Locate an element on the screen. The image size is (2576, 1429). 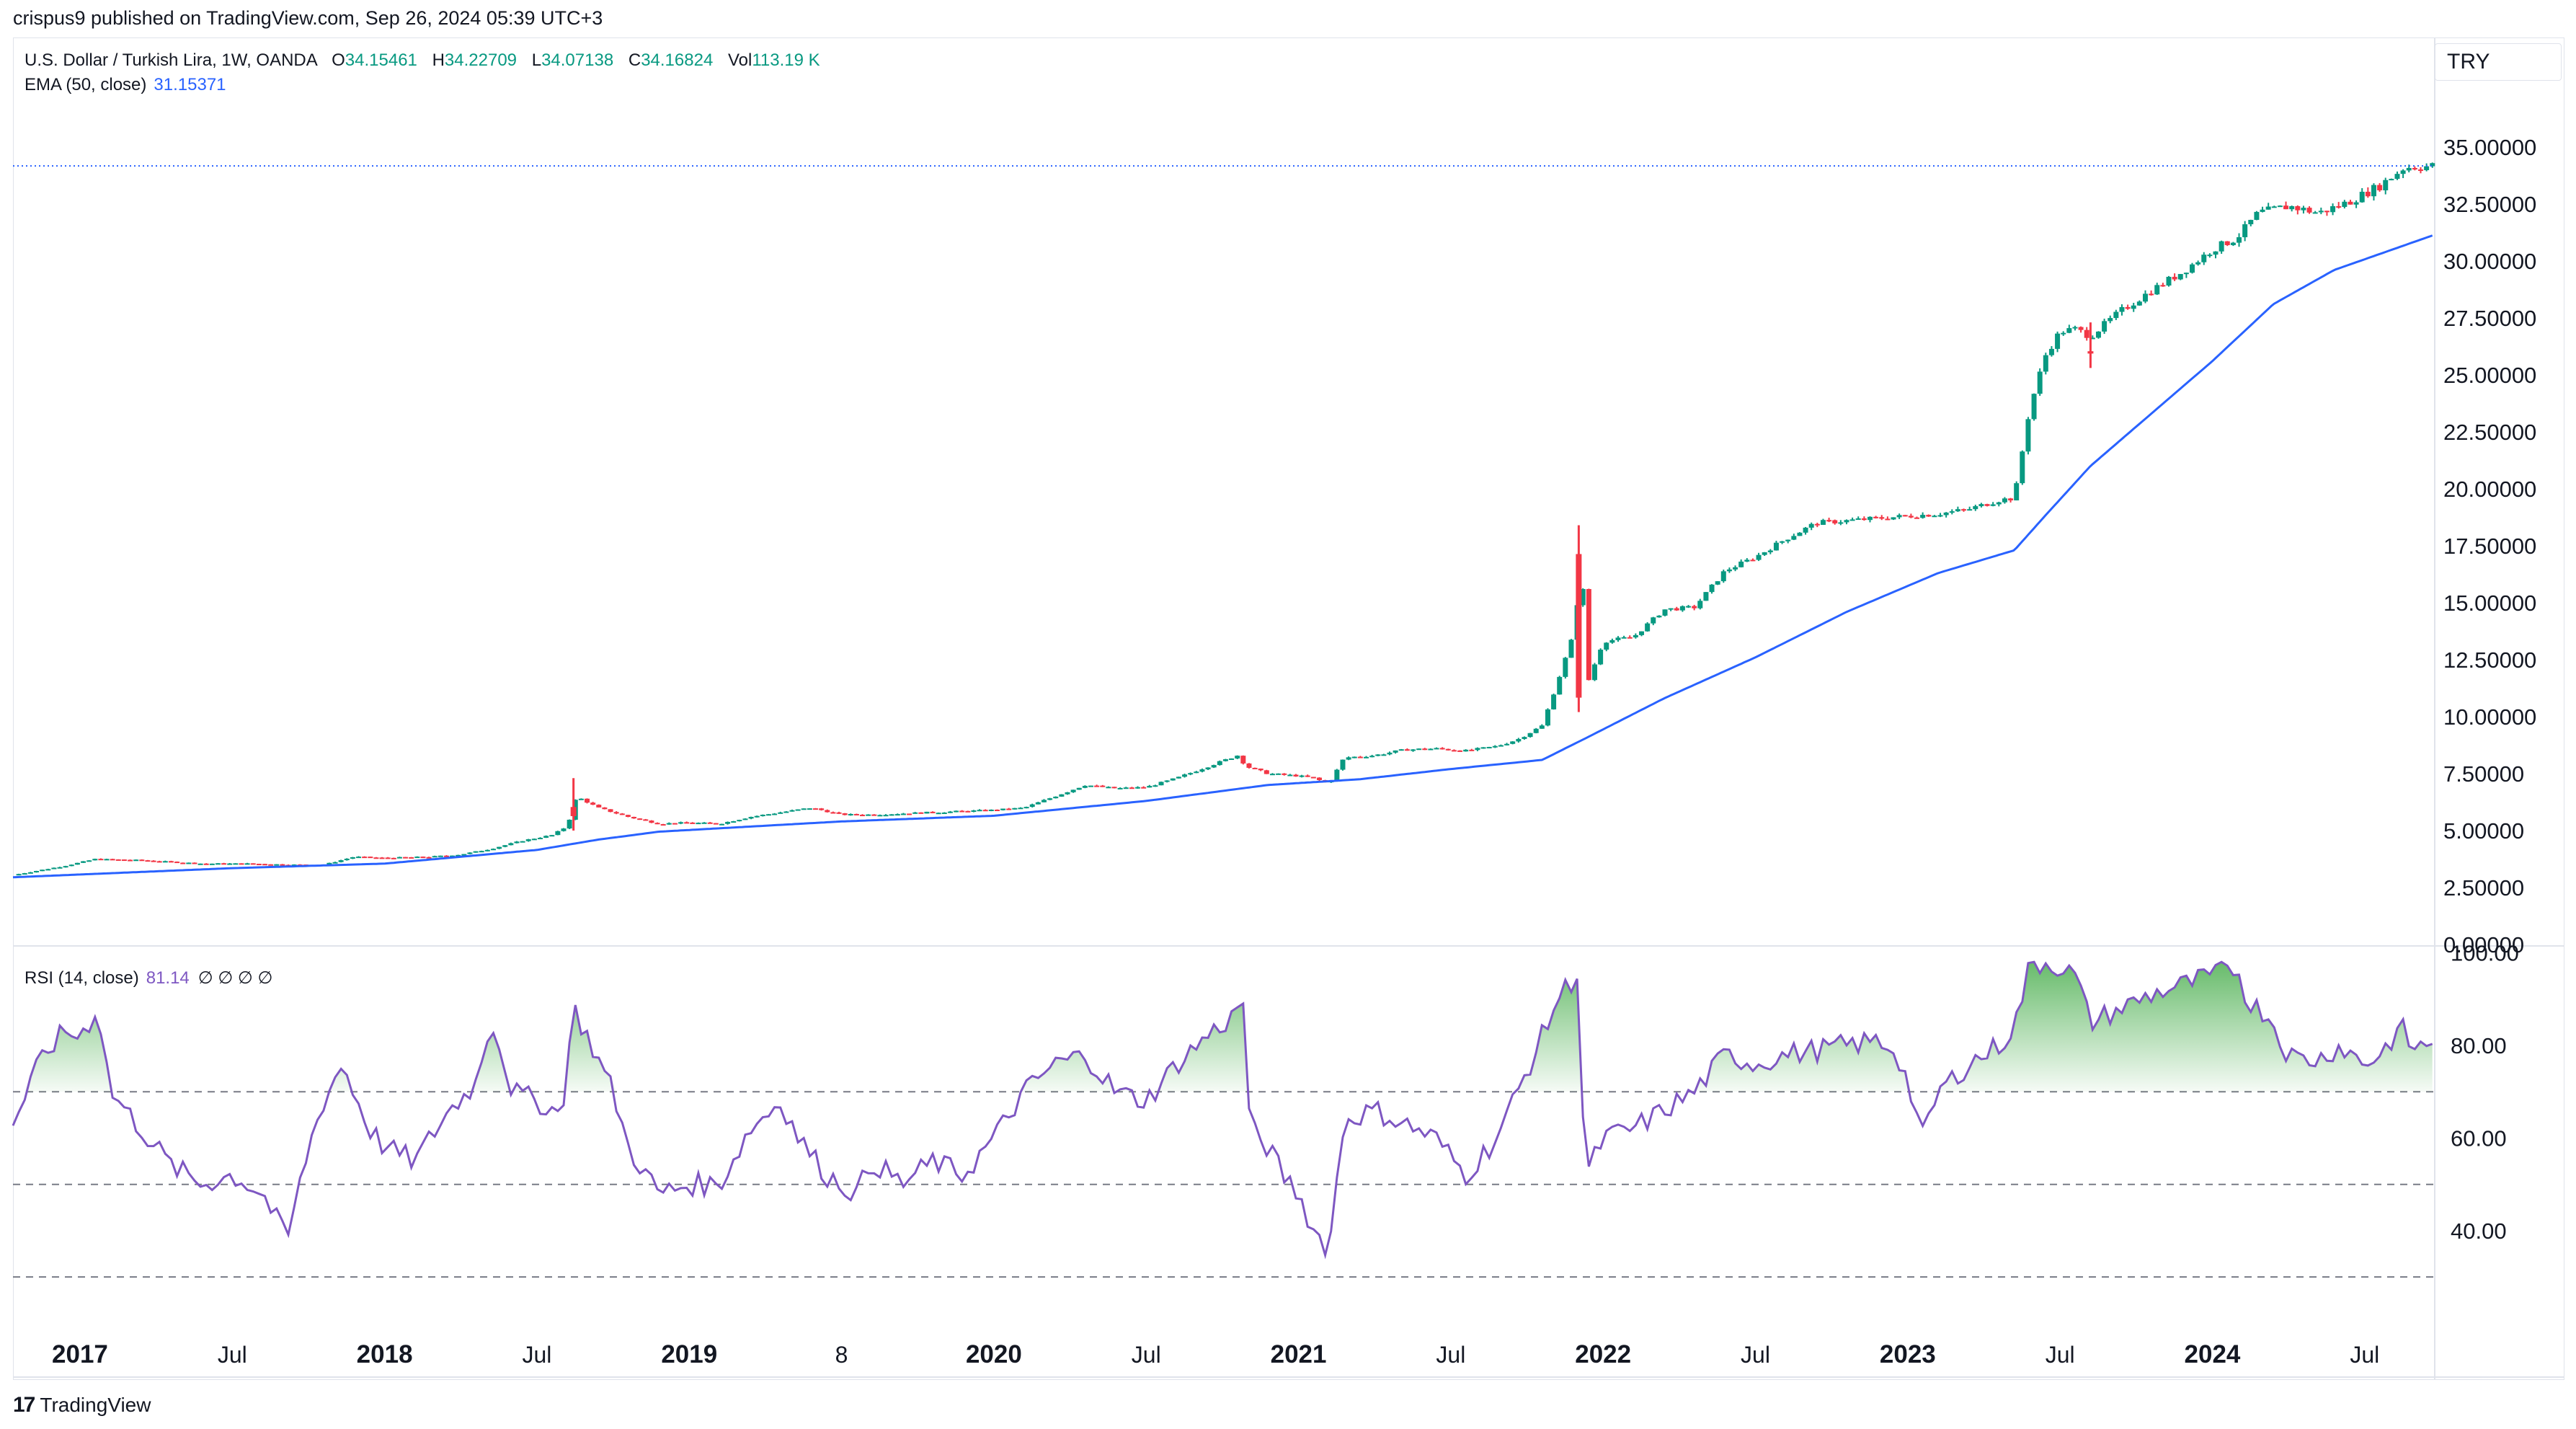
time-tick-label: 2017 is located at coordinates (80, 1354).